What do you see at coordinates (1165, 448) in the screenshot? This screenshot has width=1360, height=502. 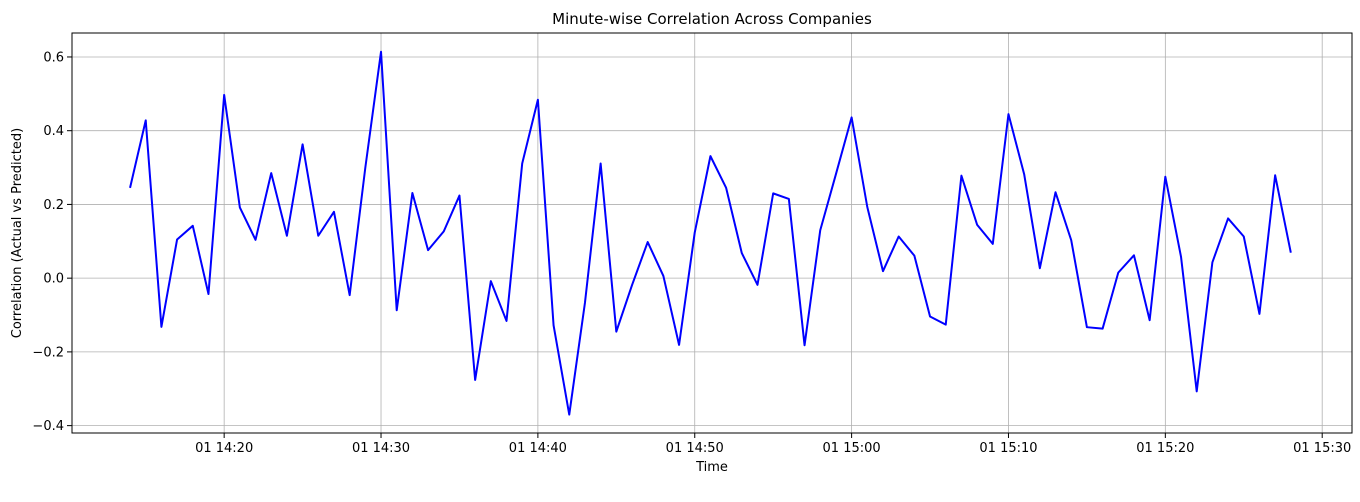 I see `x-tick-label: 01 15:20` at bounding box center [1165, 448].